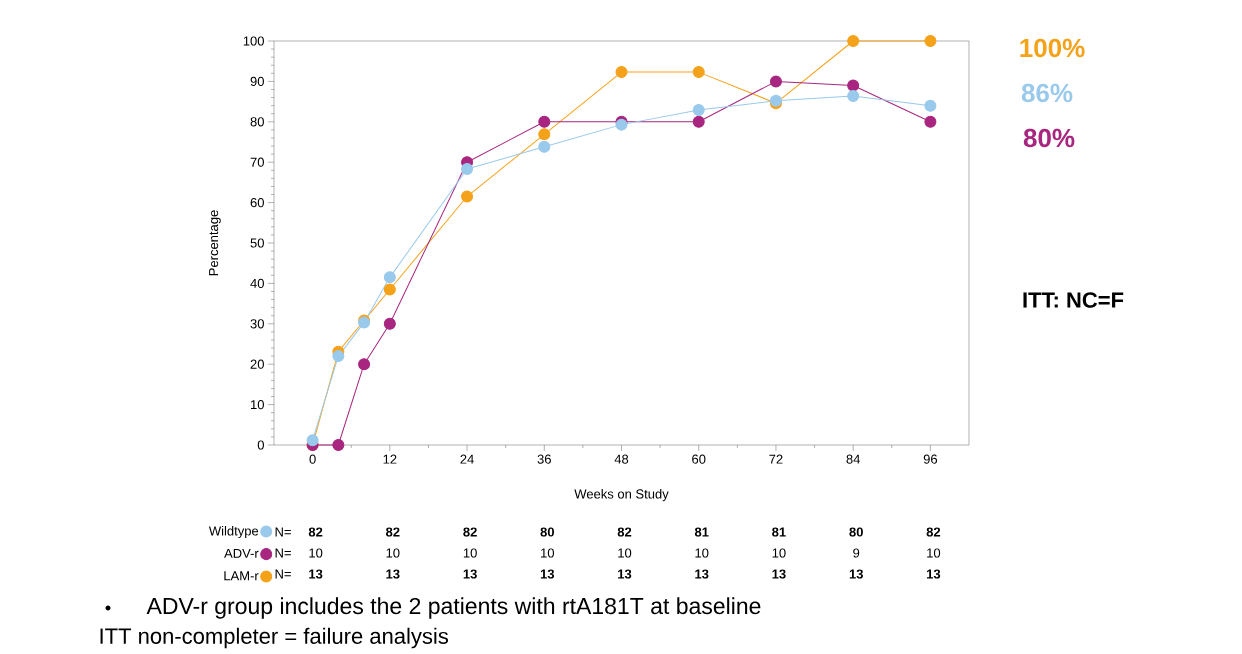  What do you see at coordinates (930, 459) in the screenshot?
I see `x-tick-label: 96` at bounding box center [930, 459].